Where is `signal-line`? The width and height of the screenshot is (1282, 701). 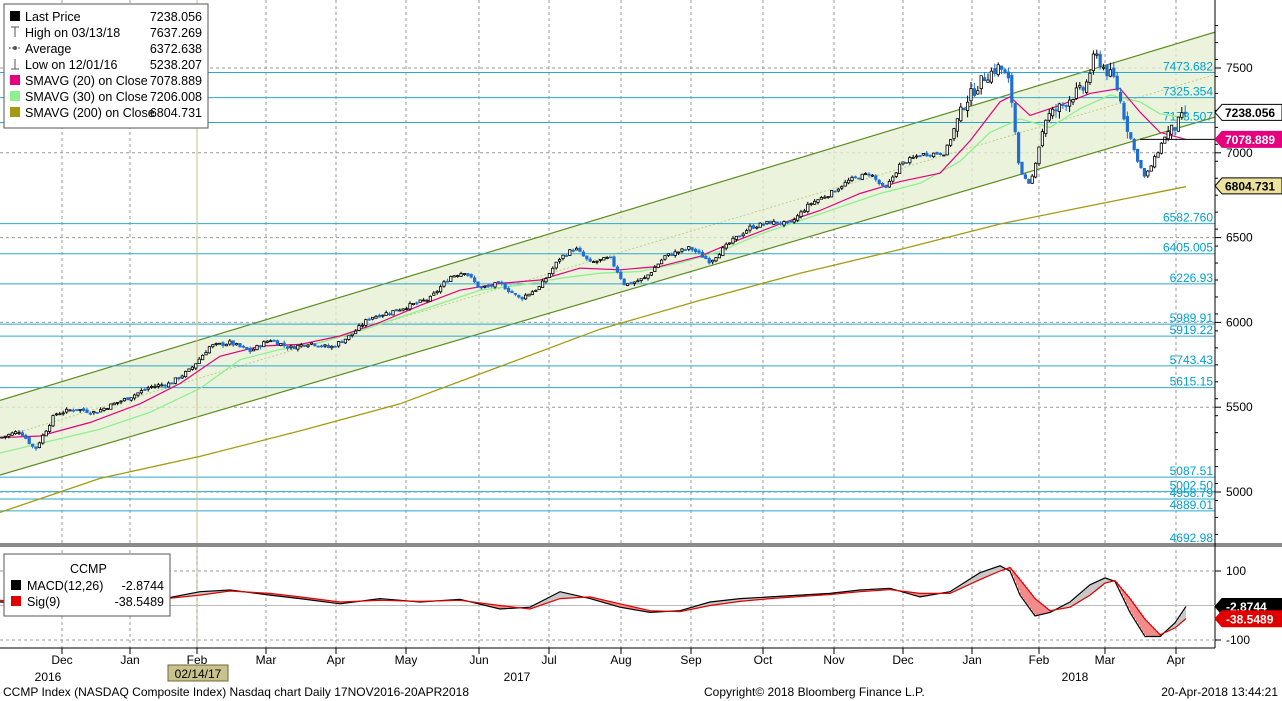
signal-line is located at coordinates (593, 601).